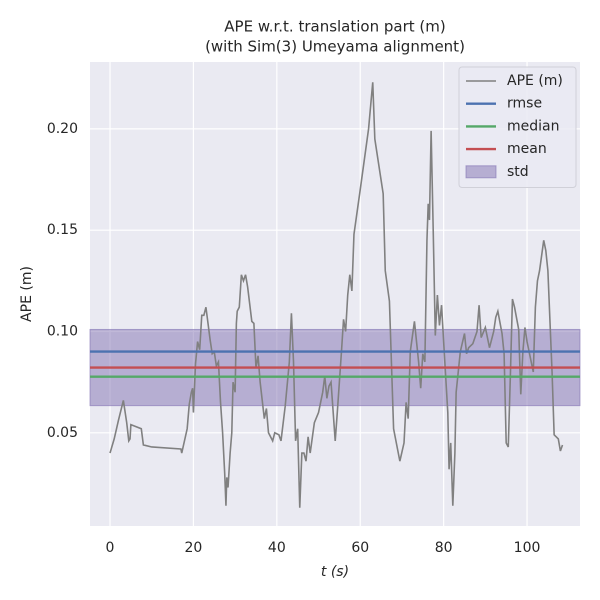 The width and height of the screenshot is (600, 600). Describe the element at coordinates (334, 27) in the screenshot. I see `chart-title: APE w.r.t. translation part (m)` at that location.